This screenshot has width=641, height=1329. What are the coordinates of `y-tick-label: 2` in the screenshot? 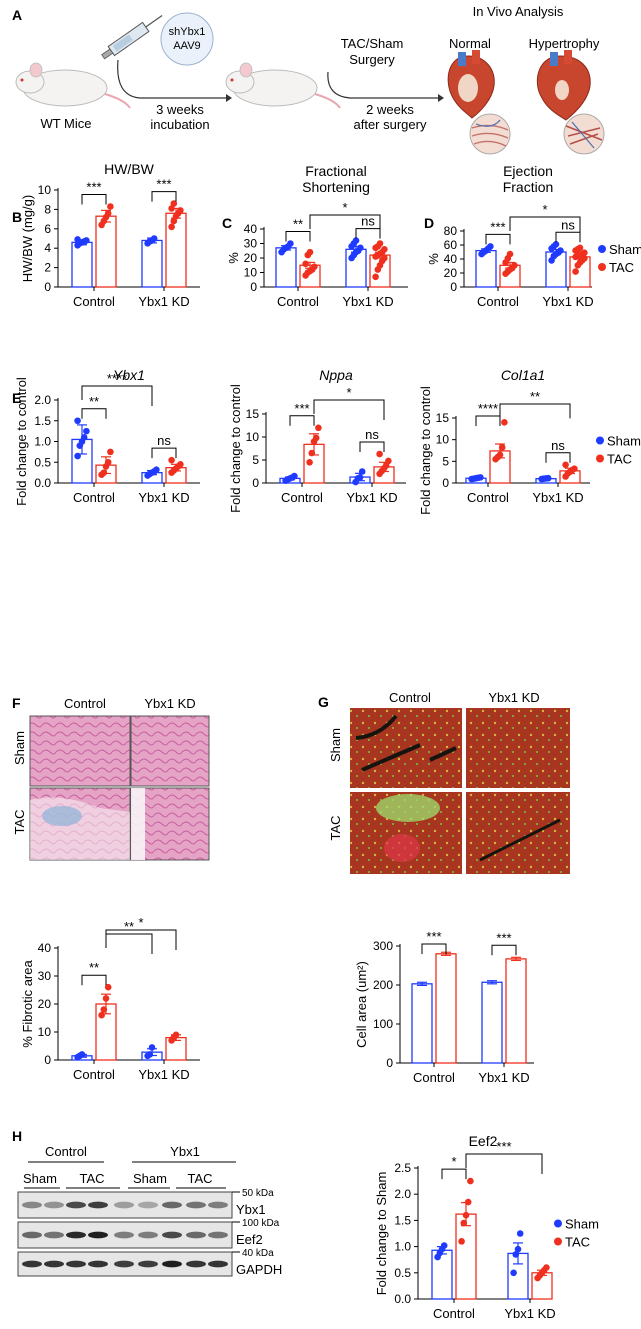 It's located at (47, 268).